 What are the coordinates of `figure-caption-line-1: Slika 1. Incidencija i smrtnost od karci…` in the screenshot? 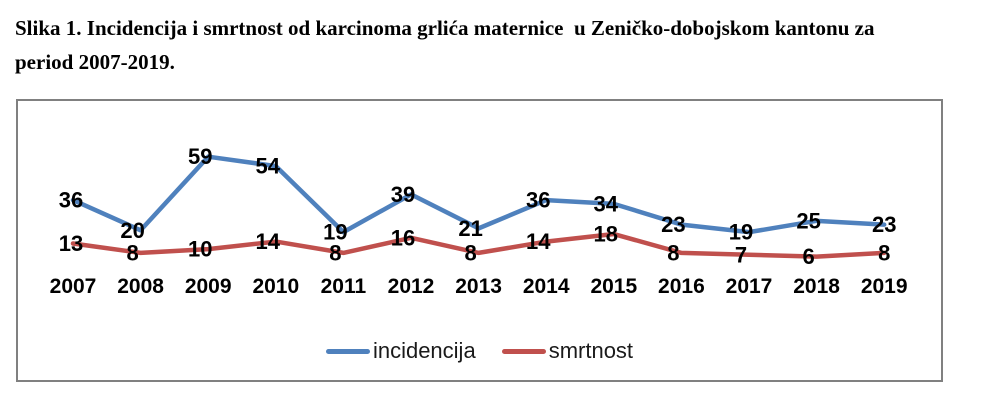 It's located at (445, 28).